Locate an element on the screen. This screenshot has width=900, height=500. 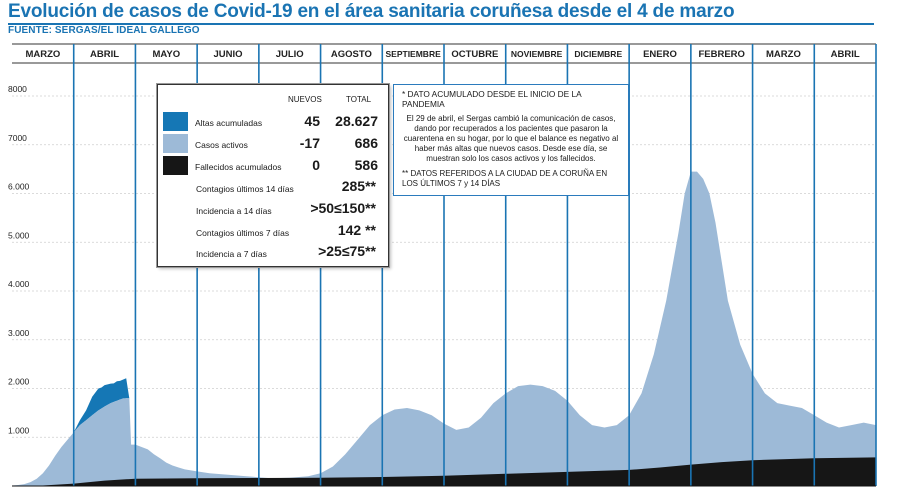
stat-total: 28.627 is located at coordinates (356, 121).